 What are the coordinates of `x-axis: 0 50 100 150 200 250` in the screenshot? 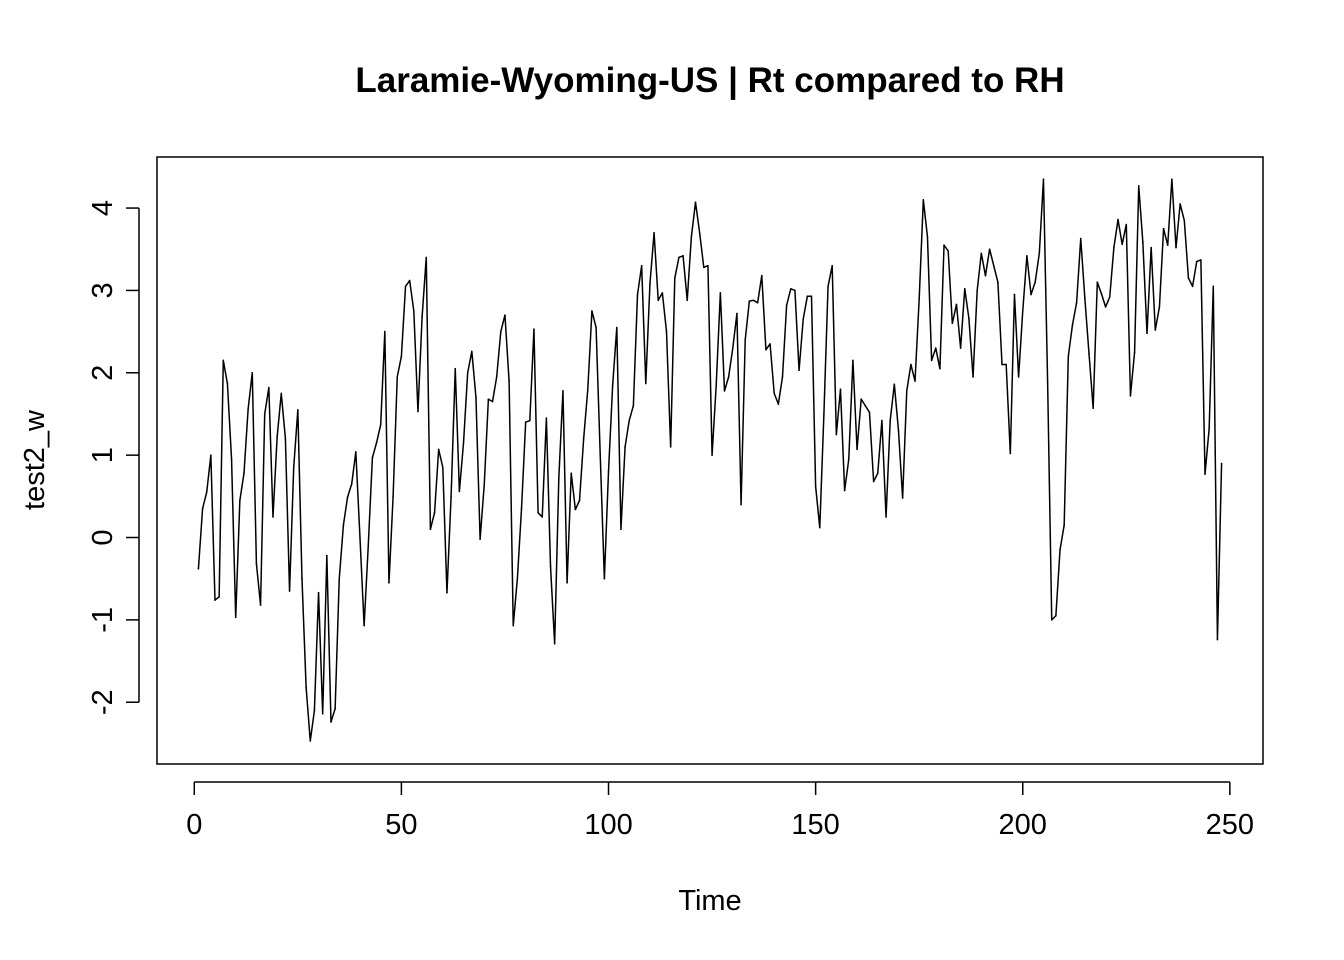 It's located at (720, 811).